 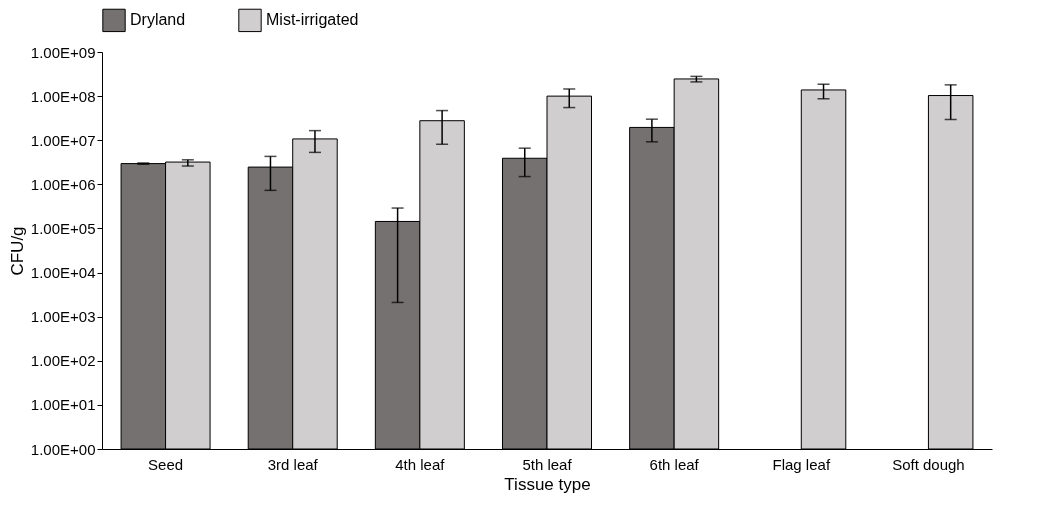 What do you see at coordinates (928, 464) in the screenshot?
I see `x-tick-label: Soft dough` at bounding box center [928, 464].